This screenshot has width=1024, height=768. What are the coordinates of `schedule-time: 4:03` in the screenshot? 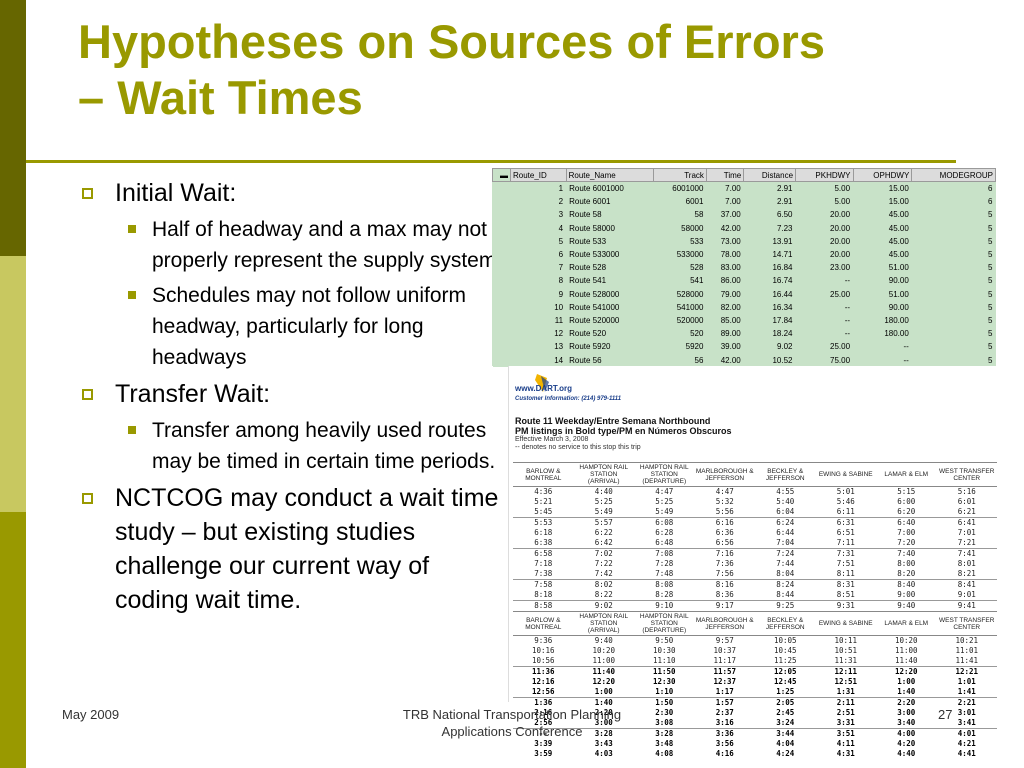 It's located at (603, 753).